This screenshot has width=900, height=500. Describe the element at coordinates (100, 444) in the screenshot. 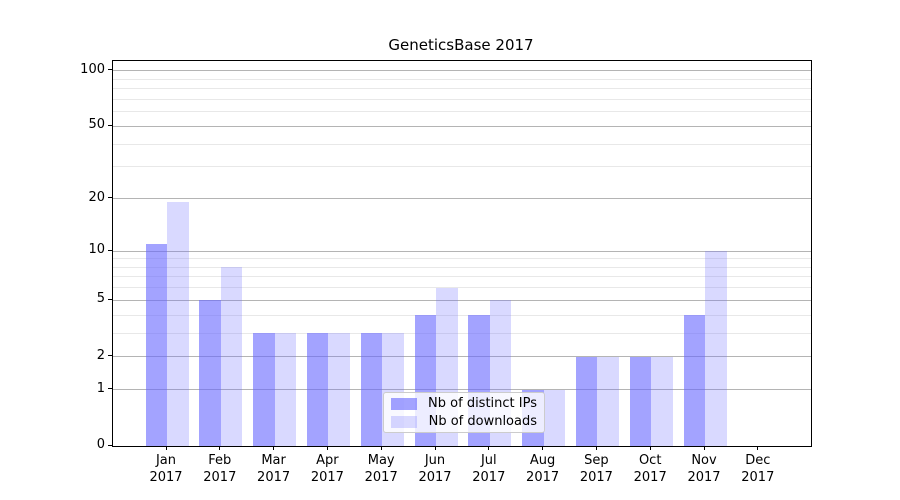

I see `y-tick-label: 0` at that location.